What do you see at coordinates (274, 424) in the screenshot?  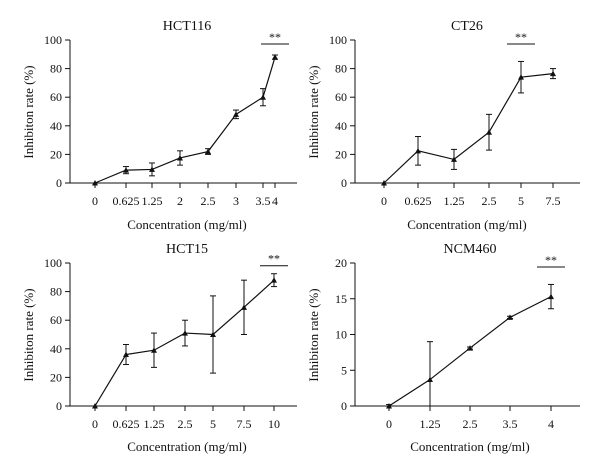 I see `x-tick-label: 10` at bounding box center [274, 424].